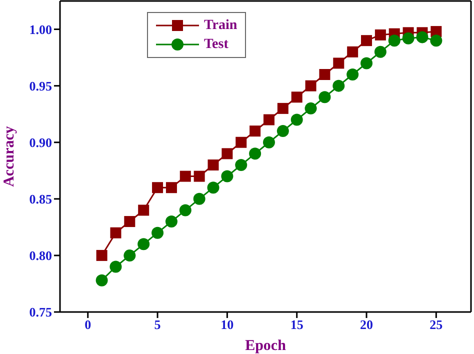 Image resolution: width=474 pixels, height=354 pixels. I want to click on x-tick-label: 0, so click(88, 324).